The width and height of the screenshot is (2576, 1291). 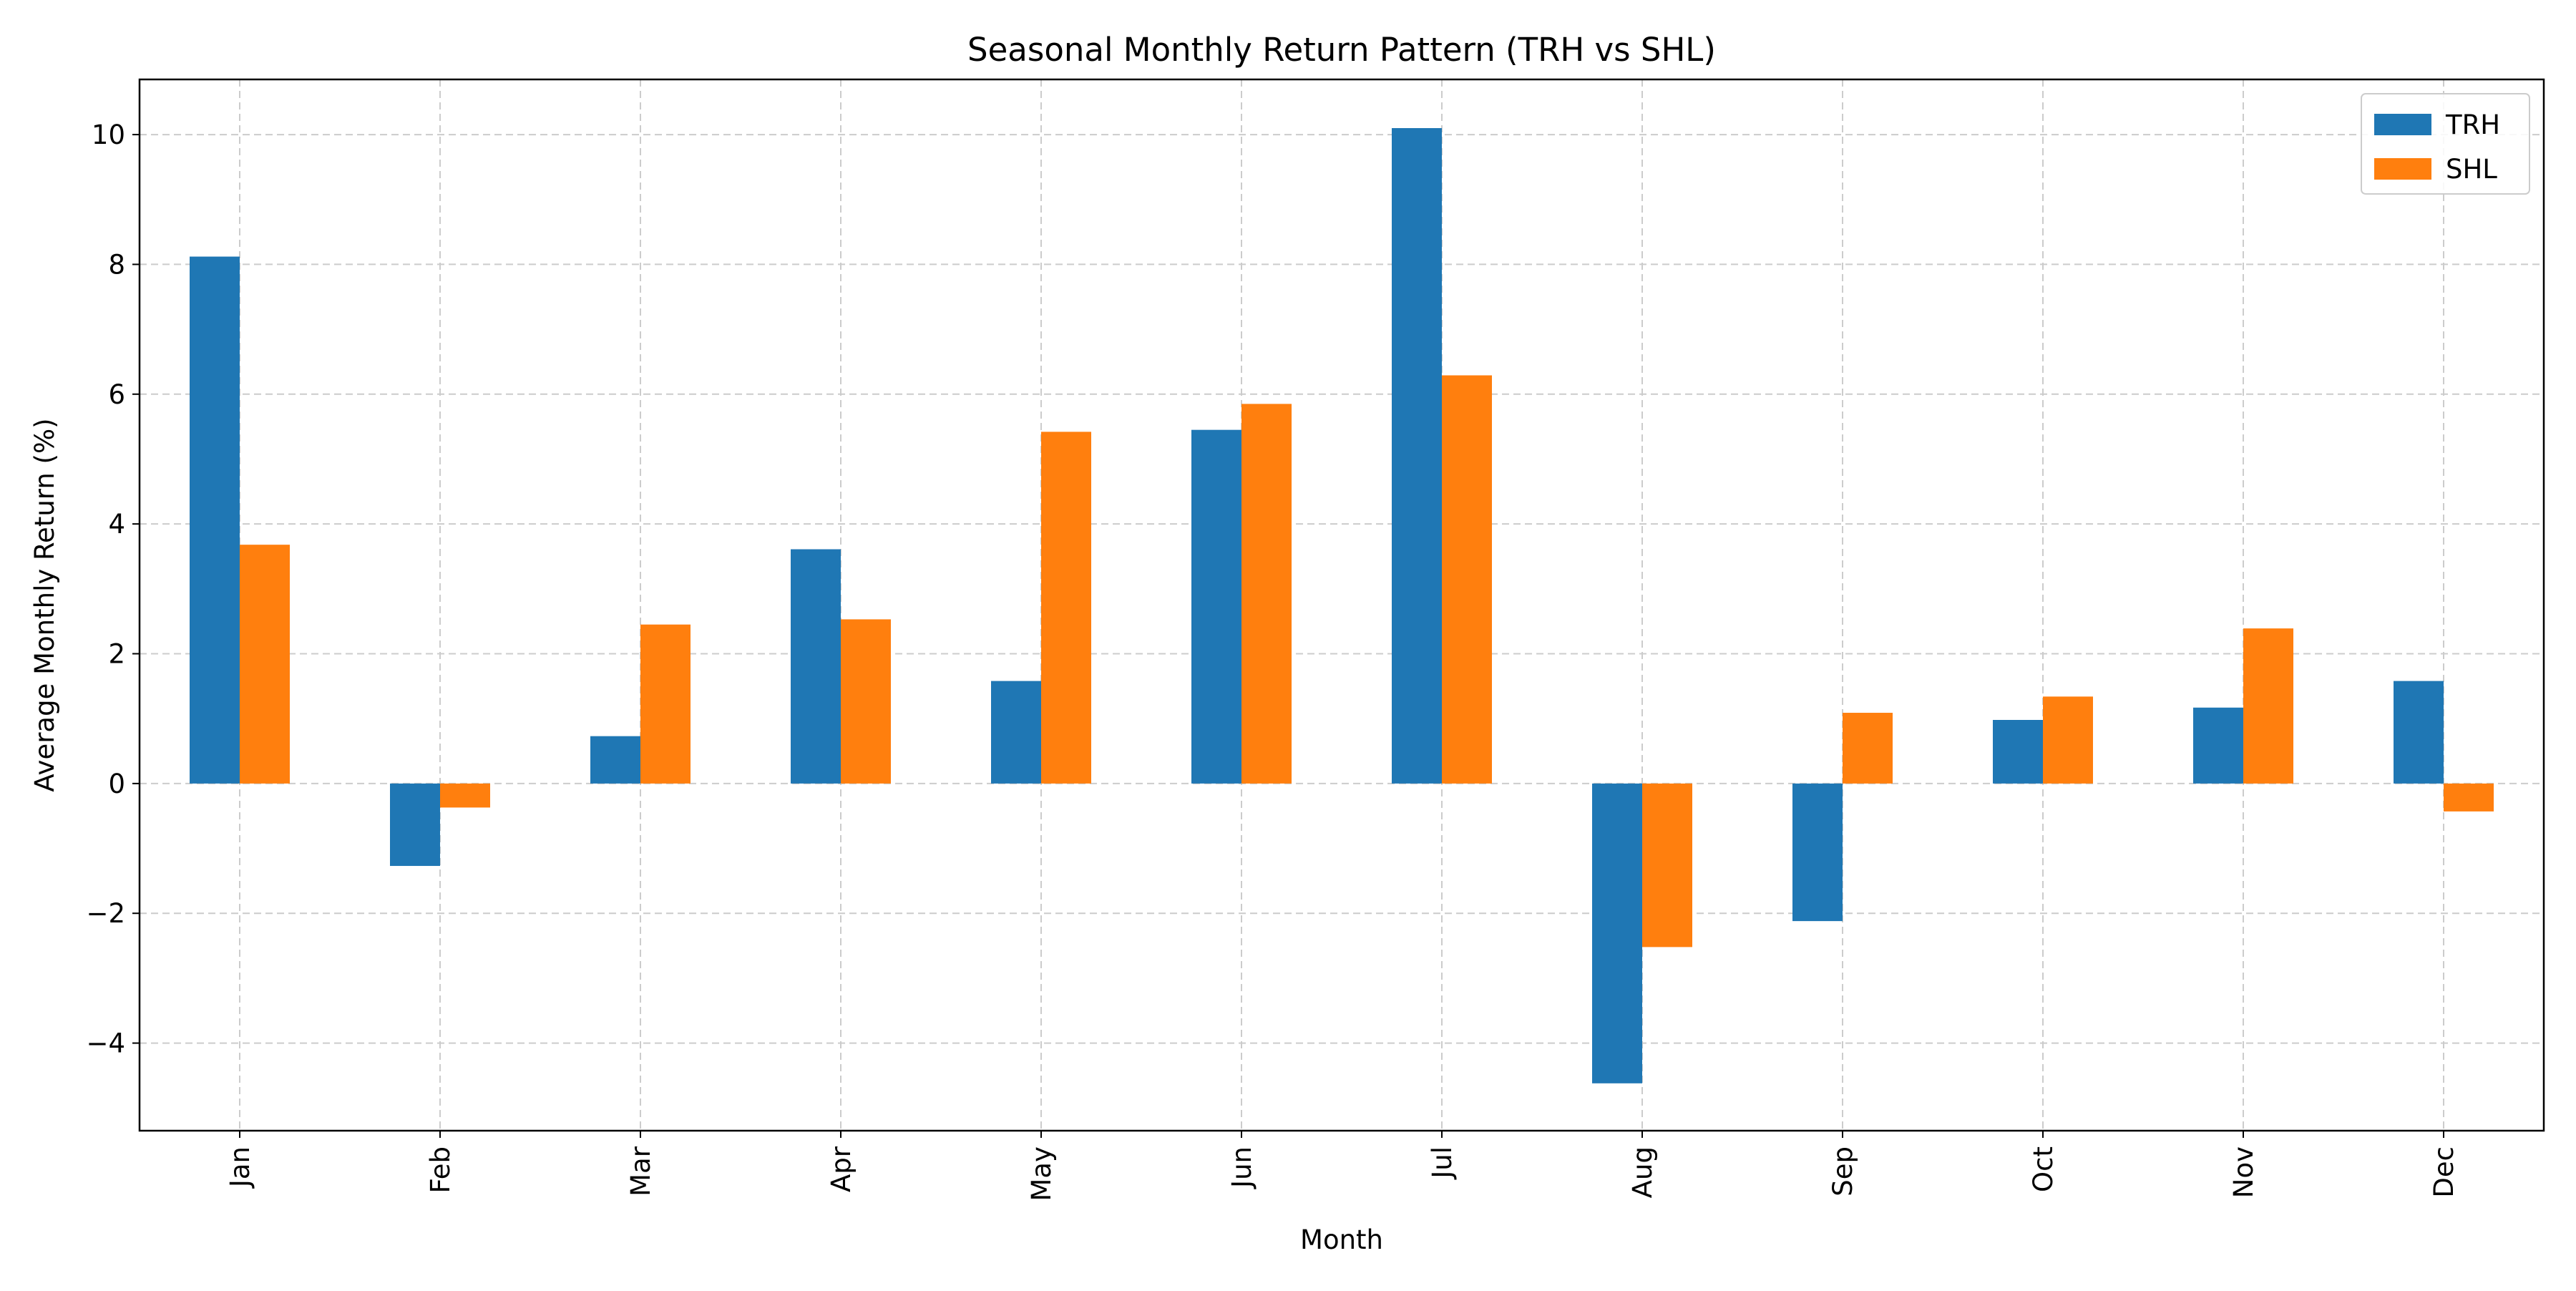 What do you see at coordinates (2471, 169) in the screenshot?
I see `legend-label-shl: SHL` at bounding box center [2471, 169].